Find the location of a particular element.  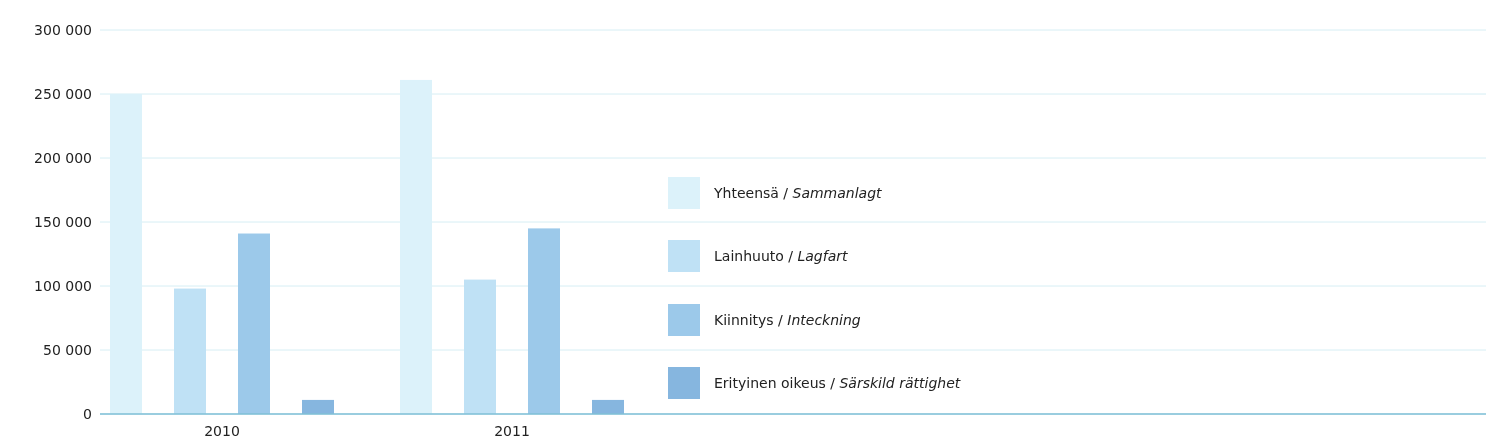

legend-label: Kiinnitys / Inteckning is located at coordinates (787, 320).